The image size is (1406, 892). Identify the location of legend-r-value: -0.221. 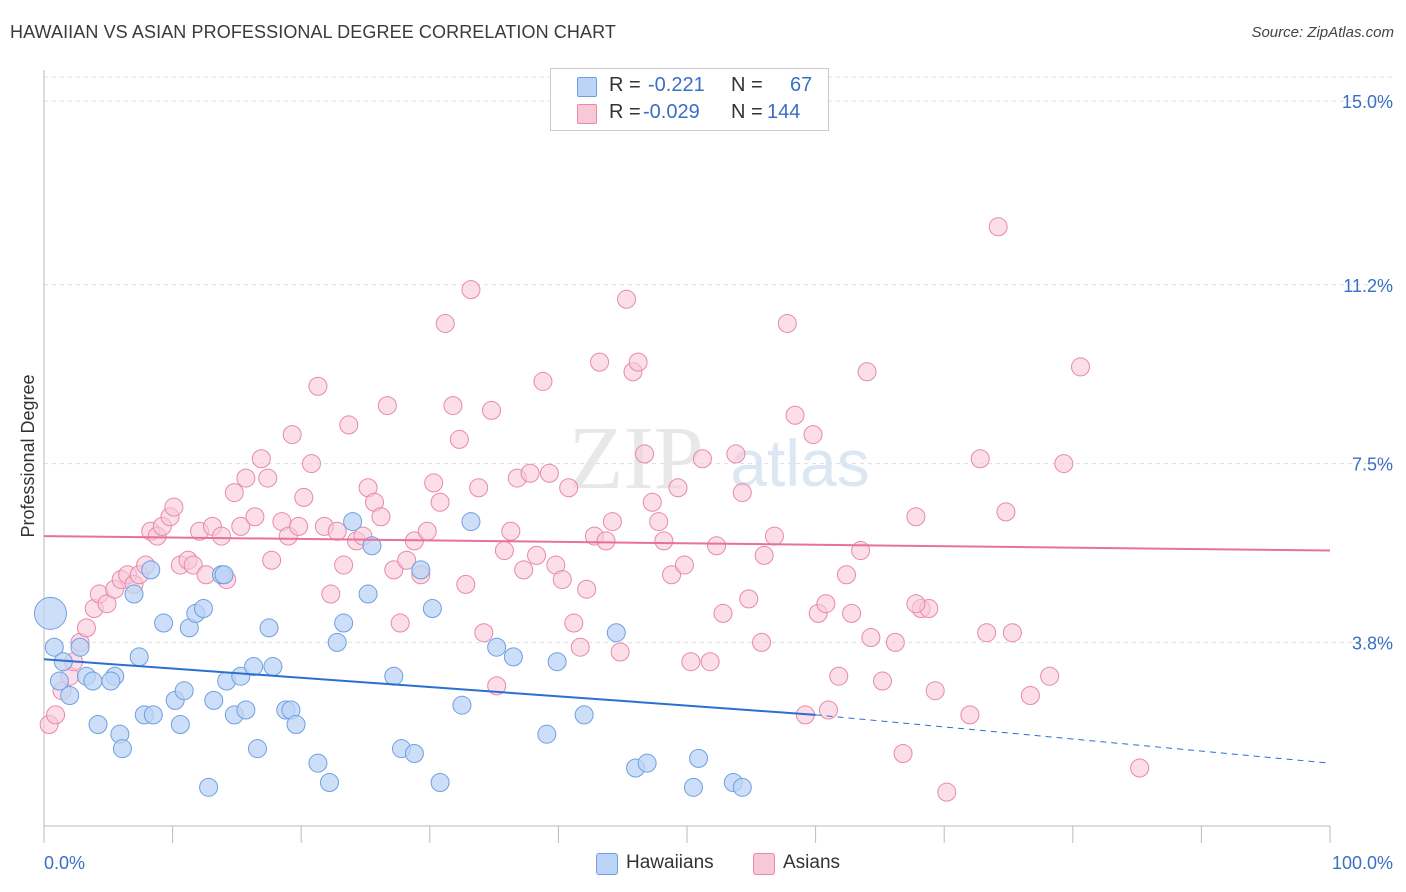
(676, 85).